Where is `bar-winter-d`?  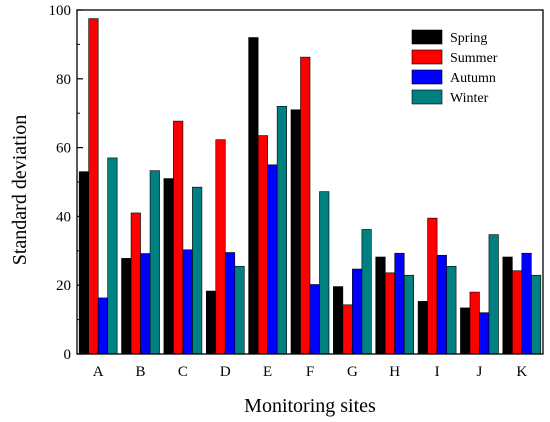
bar-winter-d is located at coordinates (239, 310).